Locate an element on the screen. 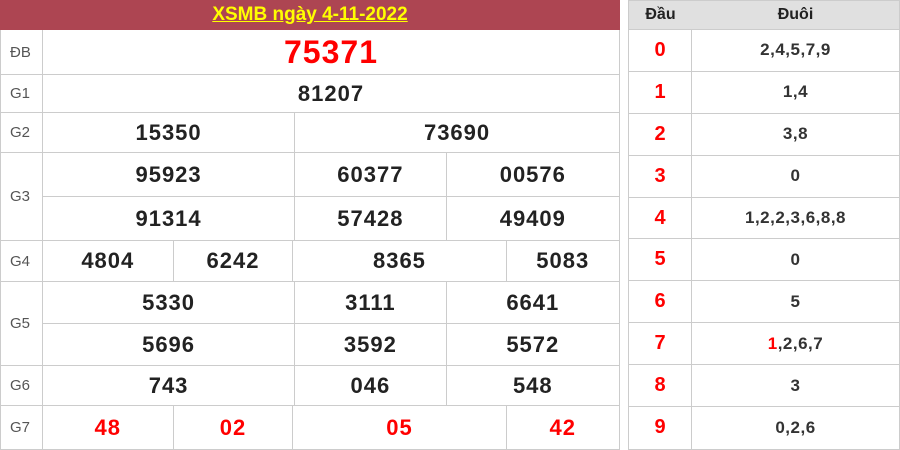 This screenshot has height=450, width=900. prize-label-g4: G4 is located at coordinates (22, 261).